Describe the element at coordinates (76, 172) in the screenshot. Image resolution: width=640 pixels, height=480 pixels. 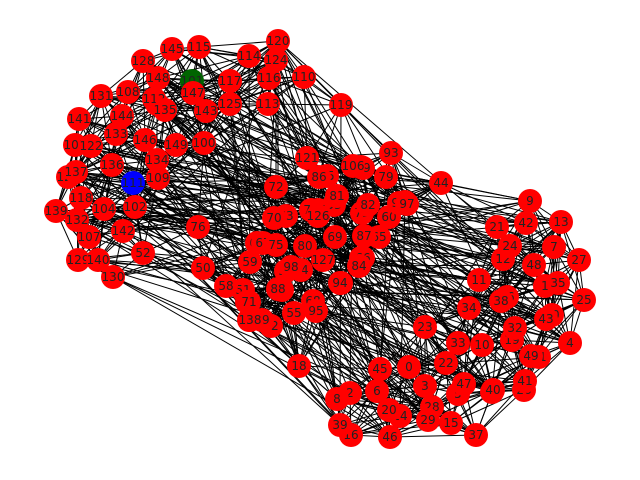
I see `graph-node: 137` at that location.